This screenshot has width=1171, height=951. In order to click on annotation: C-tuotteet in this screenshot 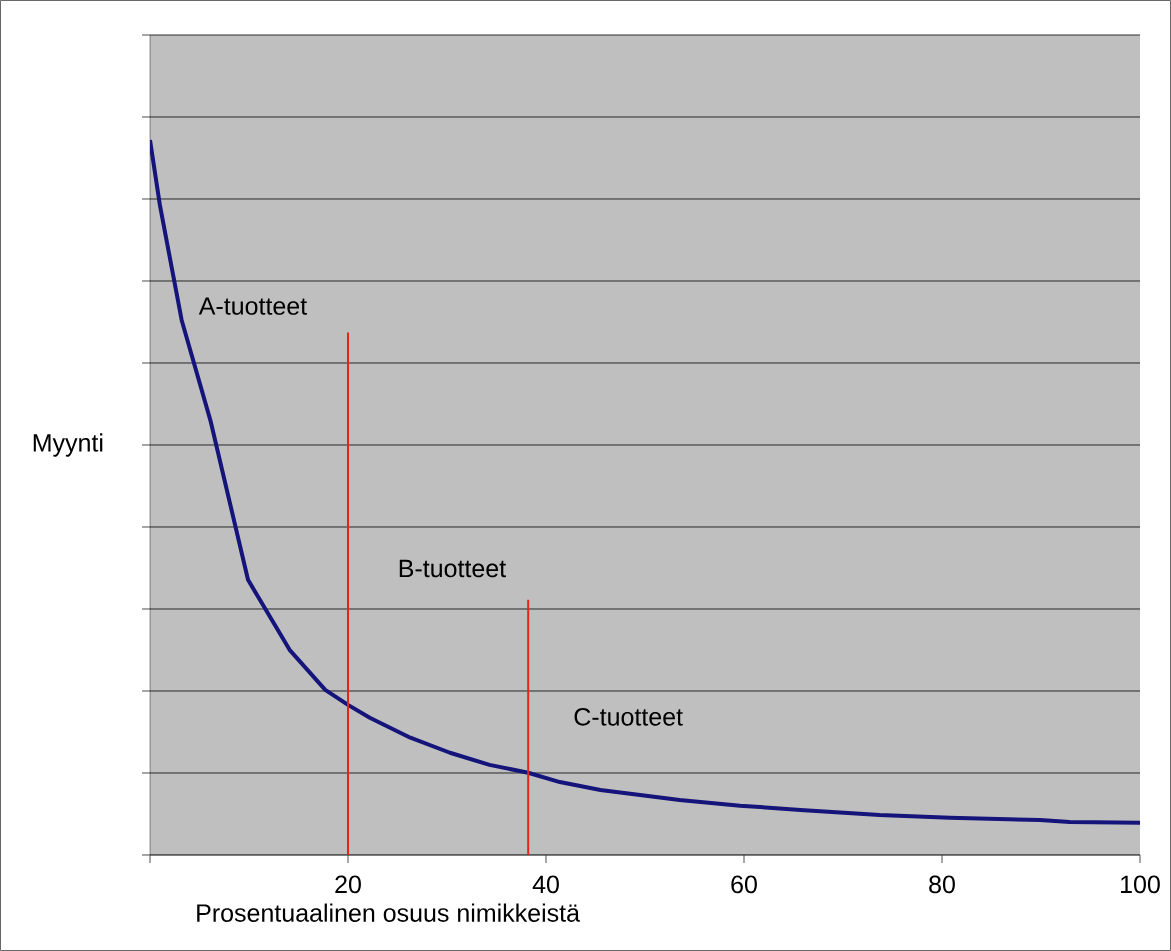, I will do `click(628, 716)`.